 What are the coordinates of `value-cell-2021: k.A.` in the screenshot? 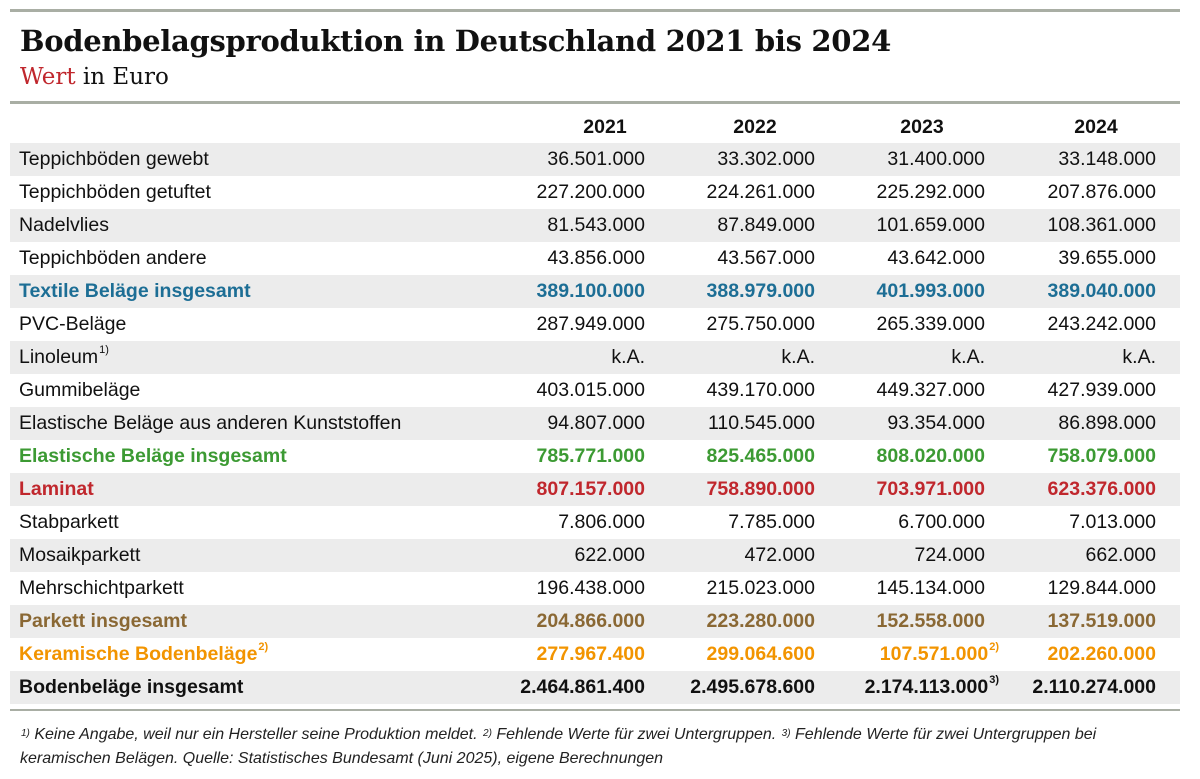 It's located at (565, 357).